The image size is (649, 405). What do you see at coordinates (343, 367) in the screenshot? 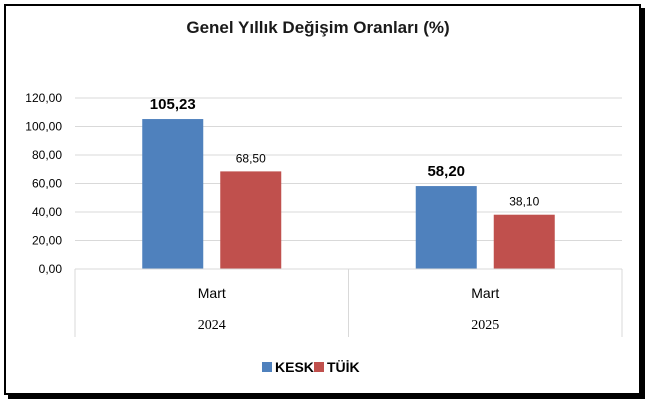
I see `legend-label: TÜİK` at bounding box center [343, 367].